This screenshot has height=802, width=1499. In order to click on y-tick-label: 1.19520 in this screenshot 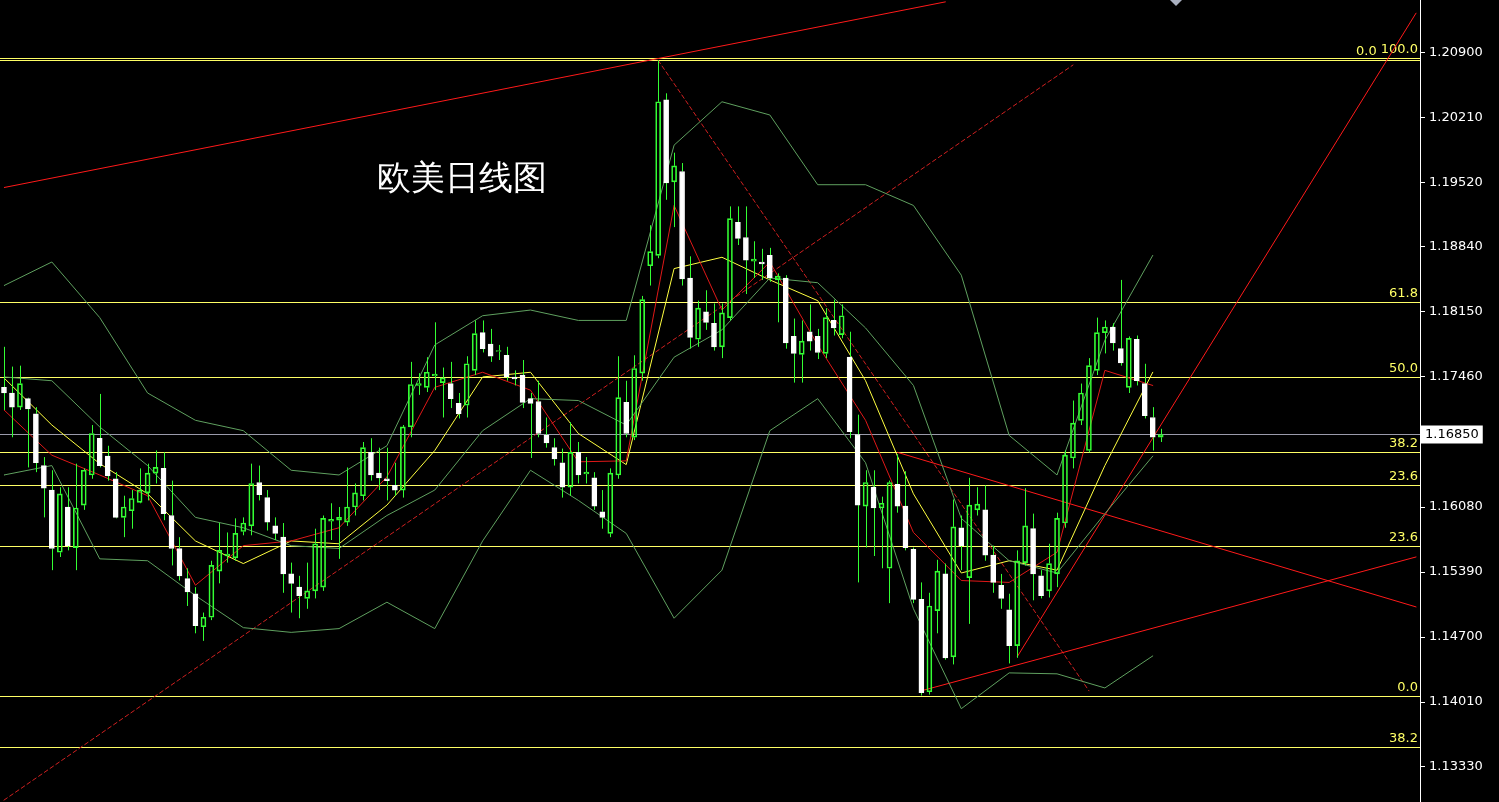, I will do `click(1456, 182)`.